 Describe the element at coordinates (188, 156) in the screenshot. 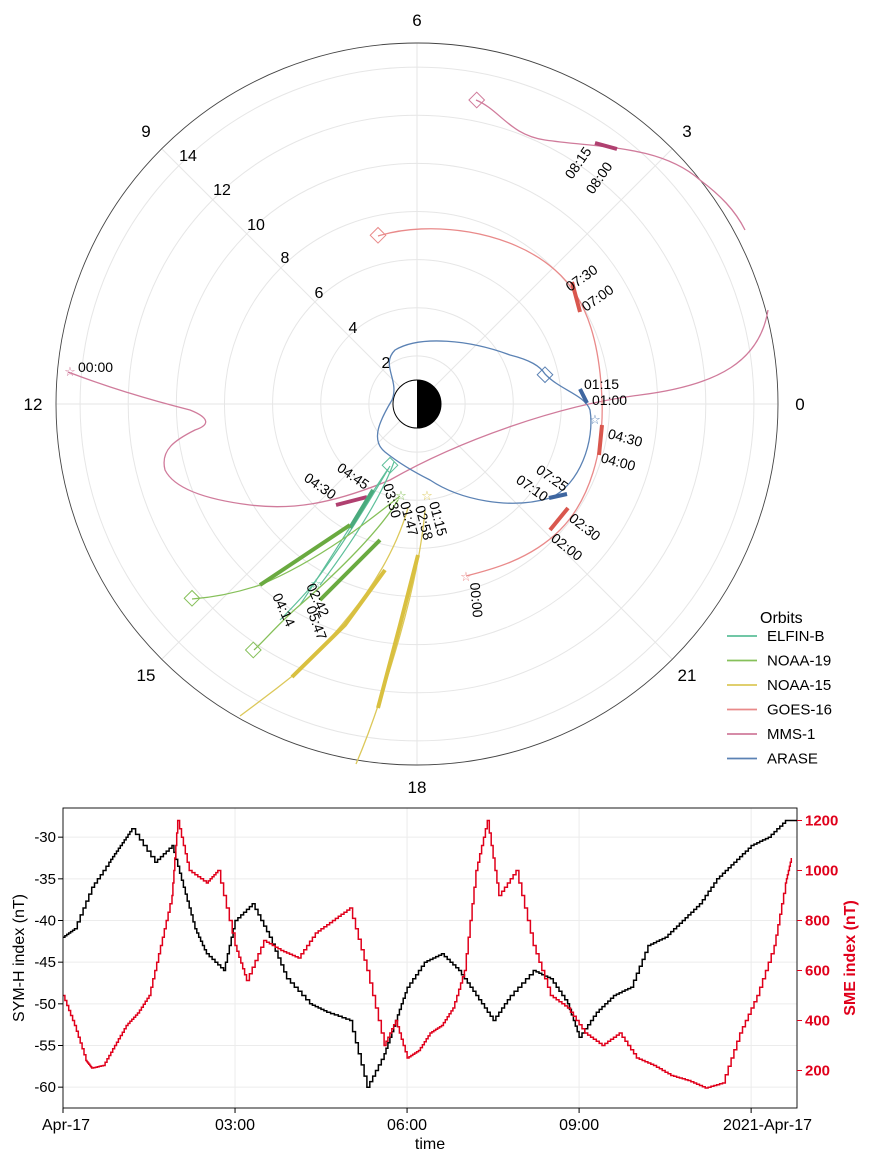

I see `radial-tick-14: 14` at that location.